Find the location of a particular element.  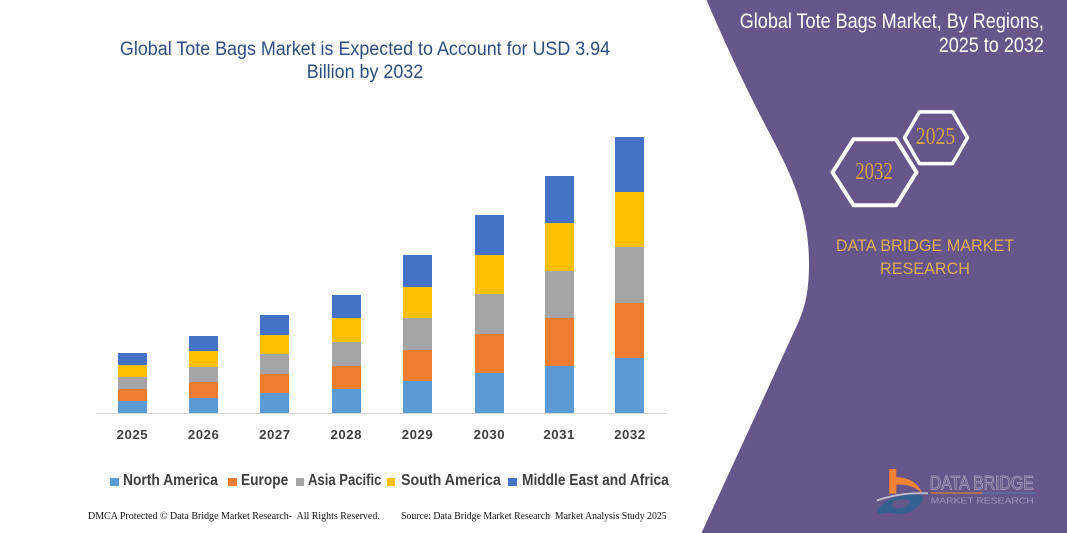

svg-text: MARKET RESEARCH is located at coordinates (982, 501).